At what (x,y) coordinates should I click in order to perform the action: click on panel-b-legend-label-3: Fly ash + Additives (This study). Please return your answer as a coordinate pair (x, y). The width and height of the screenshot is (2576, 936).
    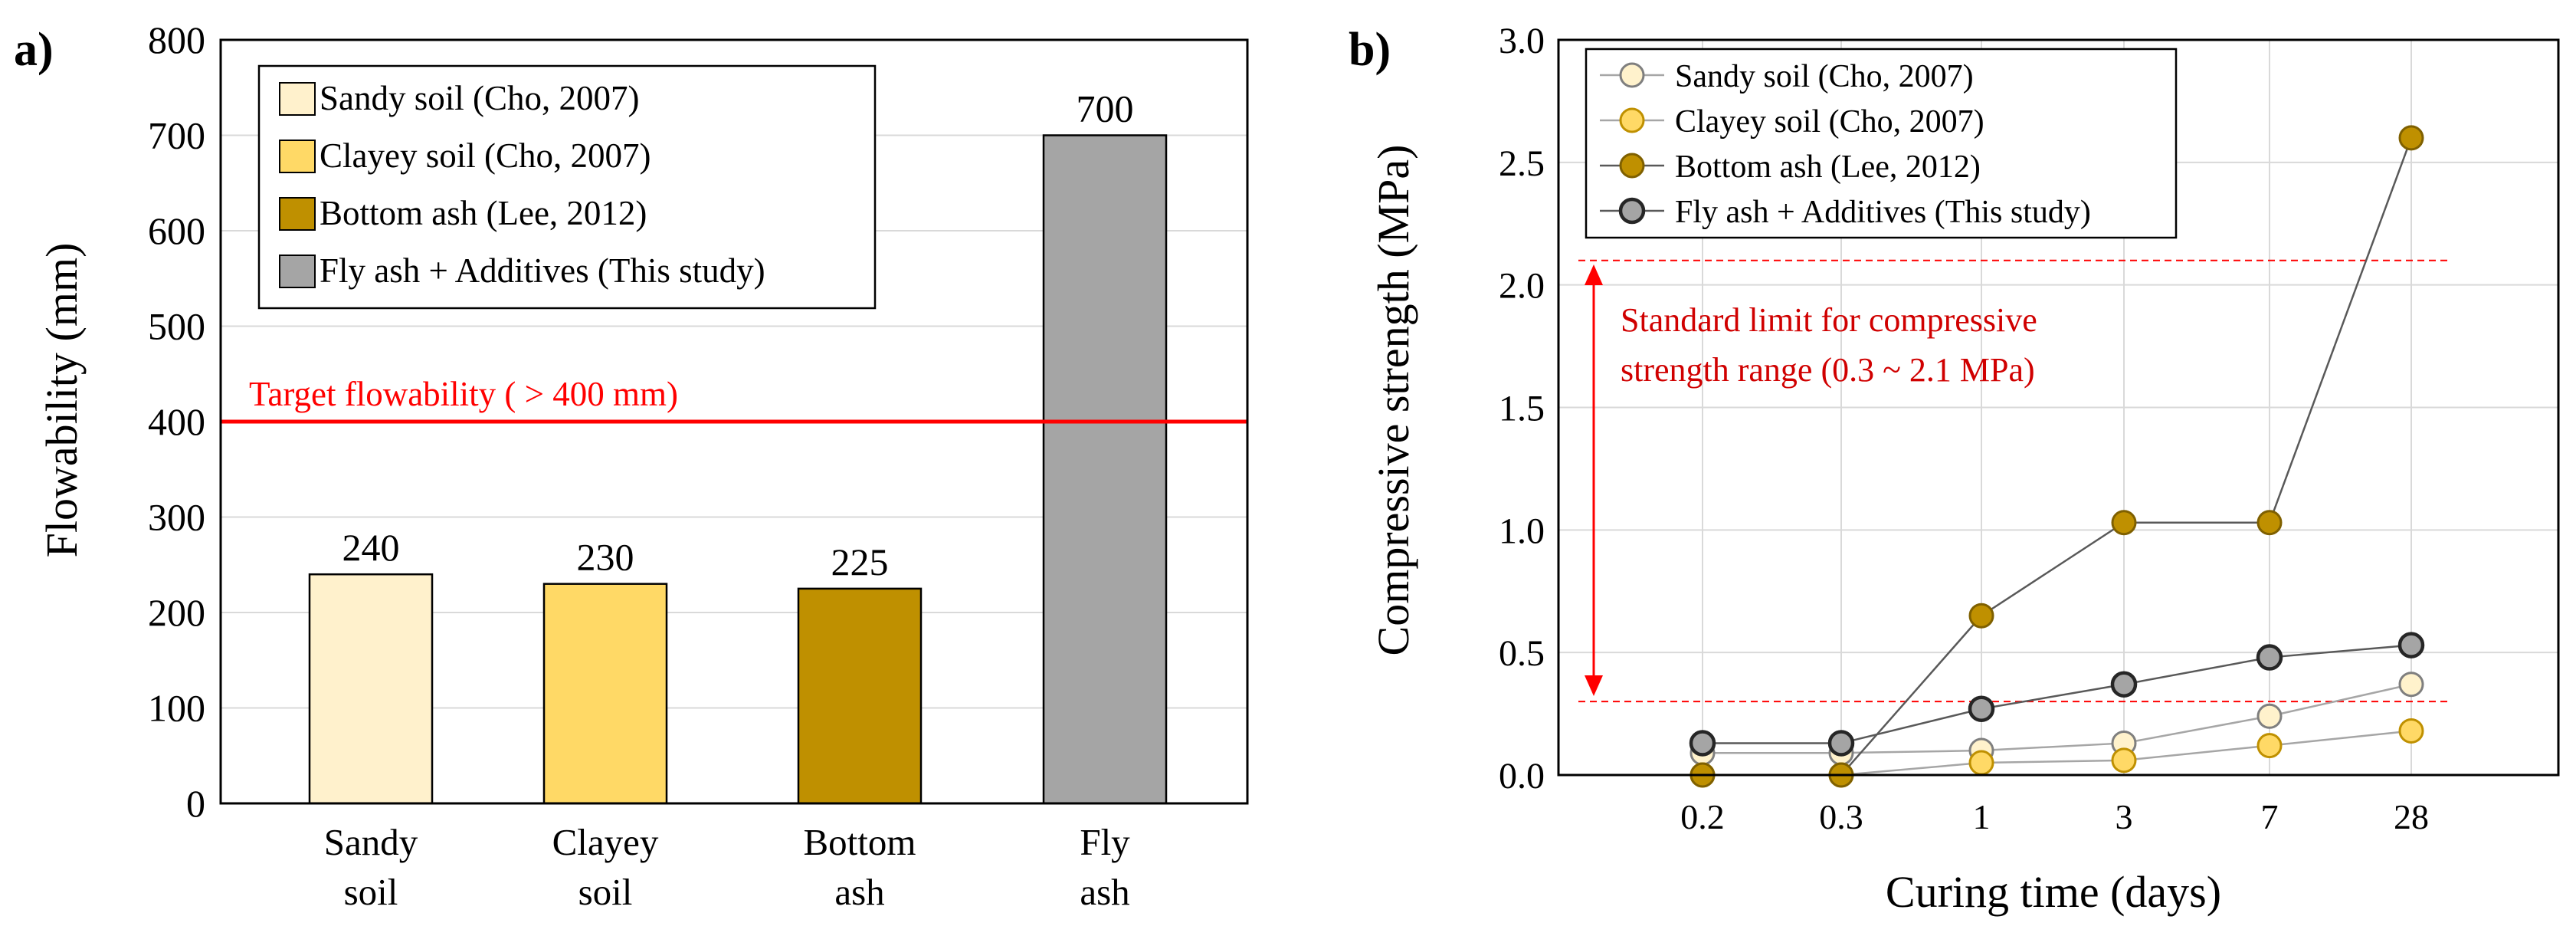
    Looking at the image, I should click on (1883, 212).